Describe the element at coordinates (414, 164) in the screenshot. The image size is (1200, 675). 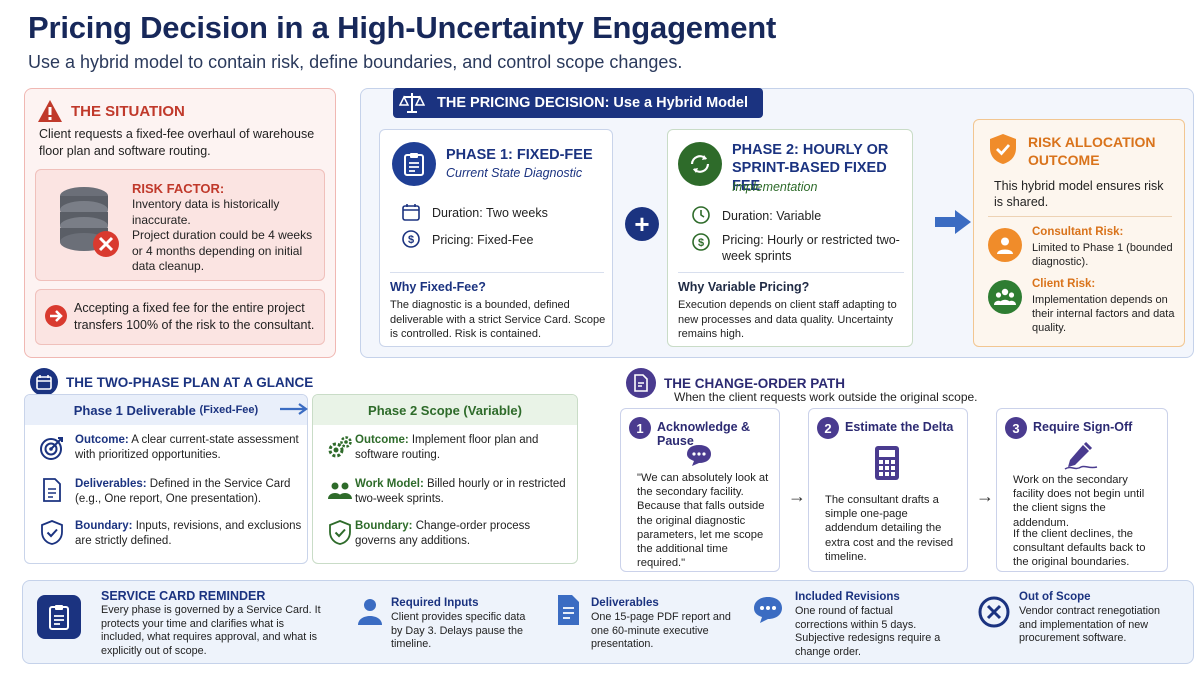
I see `clipboard-icon` at that location.